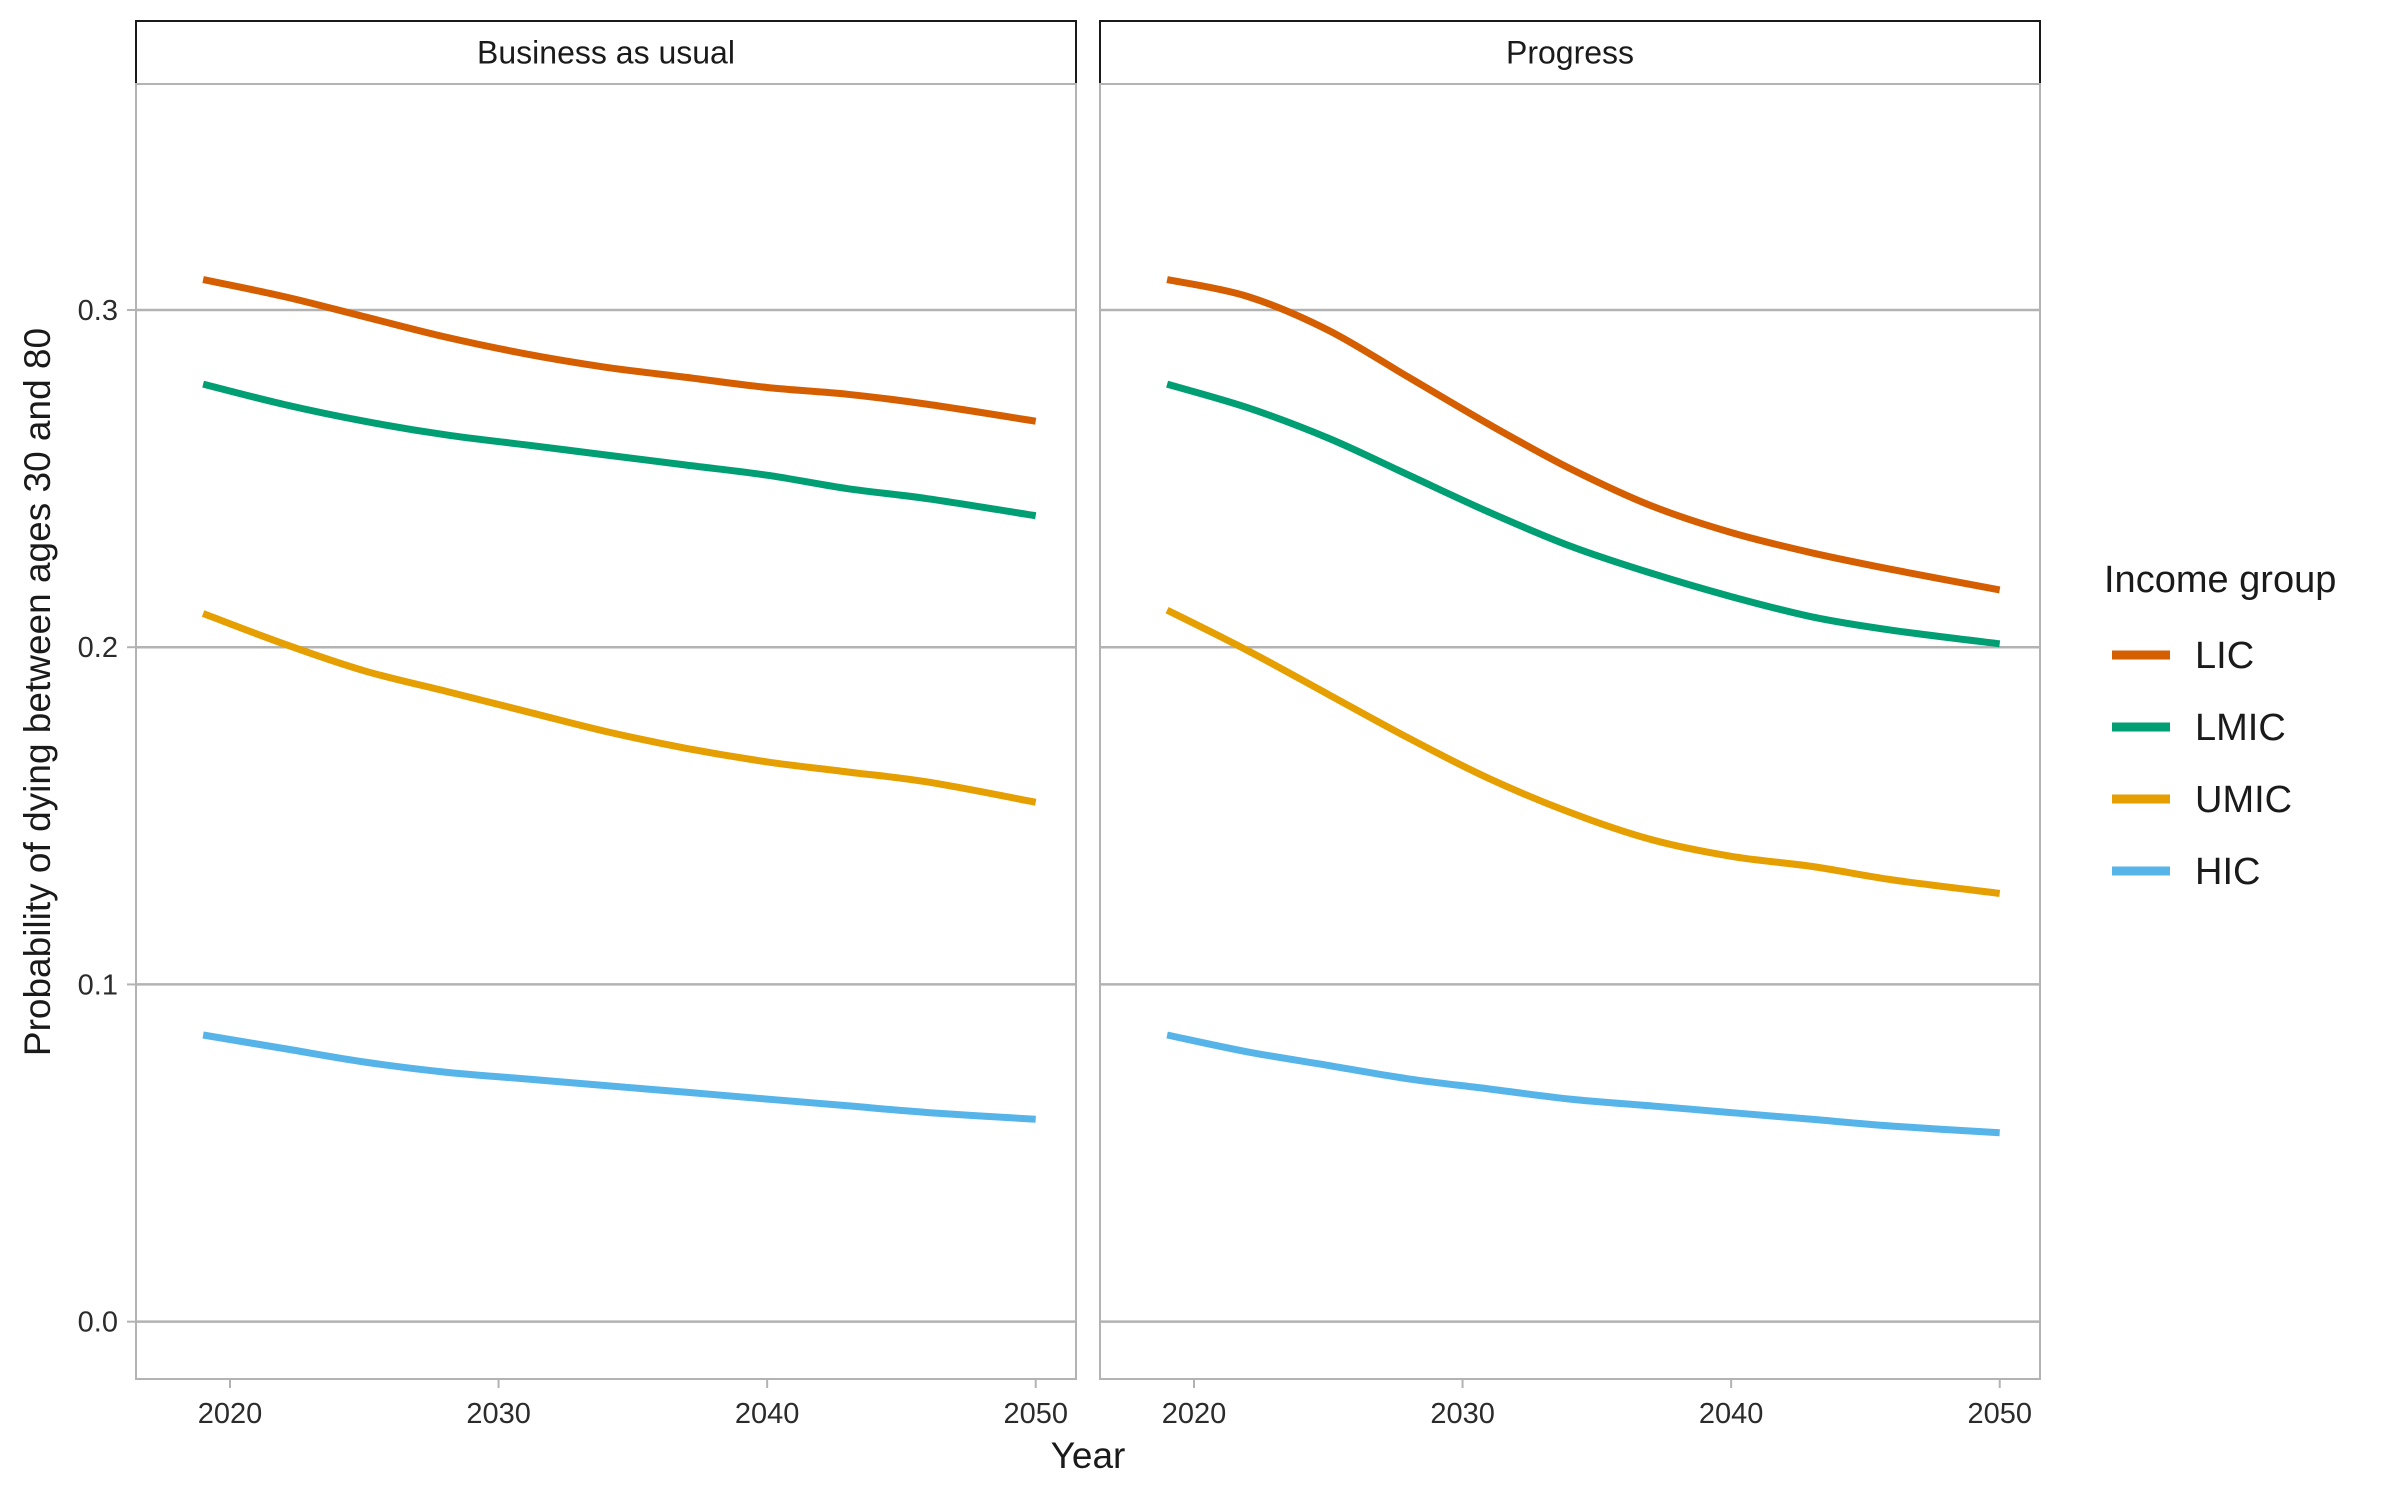 This screenshot has width=2400, height=1500. I want to click on legend-entry-lic: LIC, so click(2183, 656).